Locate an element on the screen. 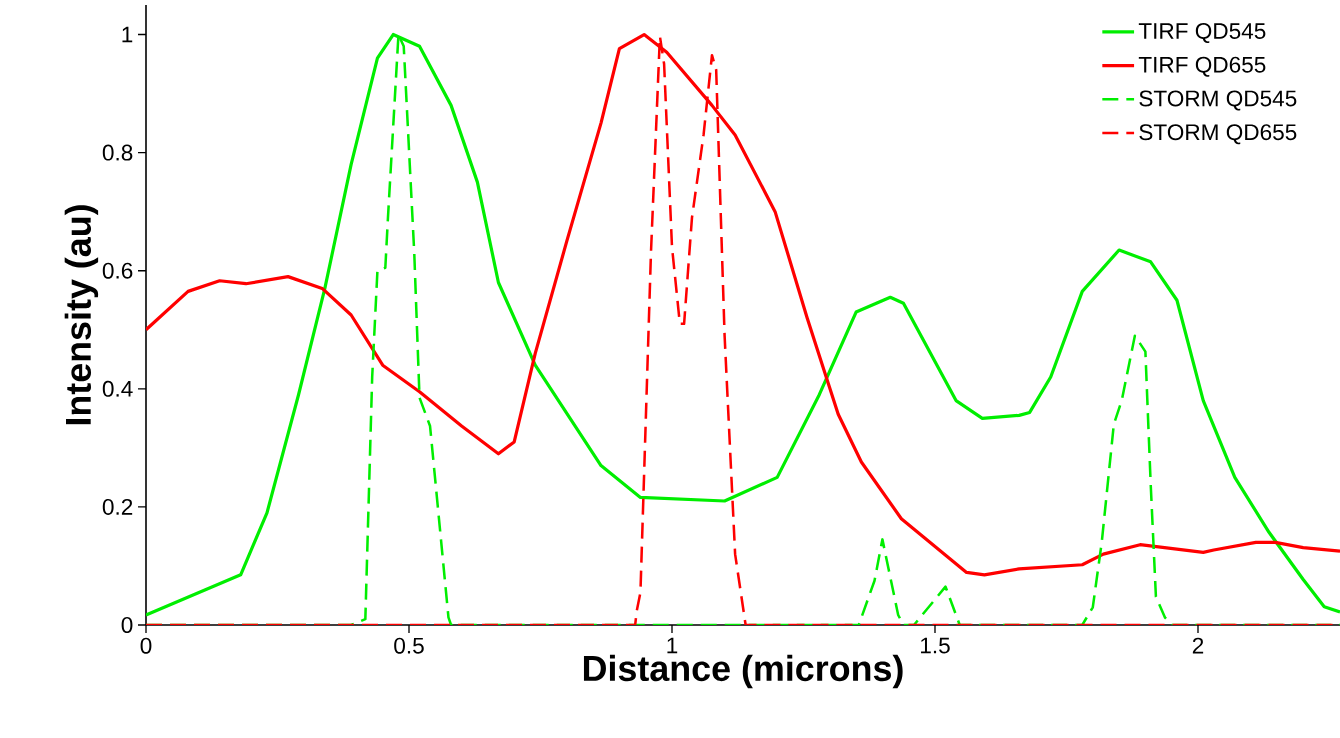 This screenshot has width=1340, height=738. x-tick-label: 0.5 is located at coordinates (409, 645).